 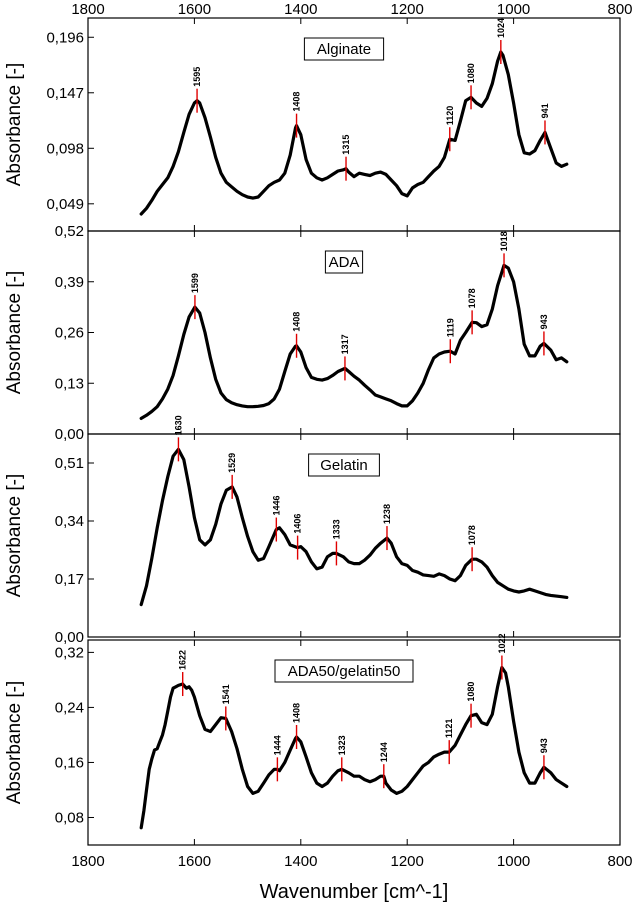 What do you see at coordinates (87, 861) in the screenshot?
I see `x-tick-label-bottom: 1800` at bounding box center [87, 861].